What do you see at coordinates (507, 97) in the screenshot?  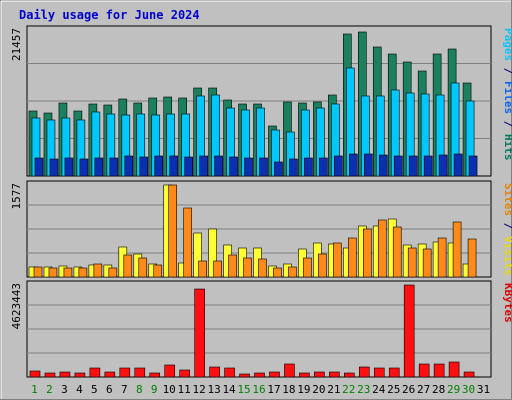 I see `legend-item: Files` at bounding box center [507, 97].